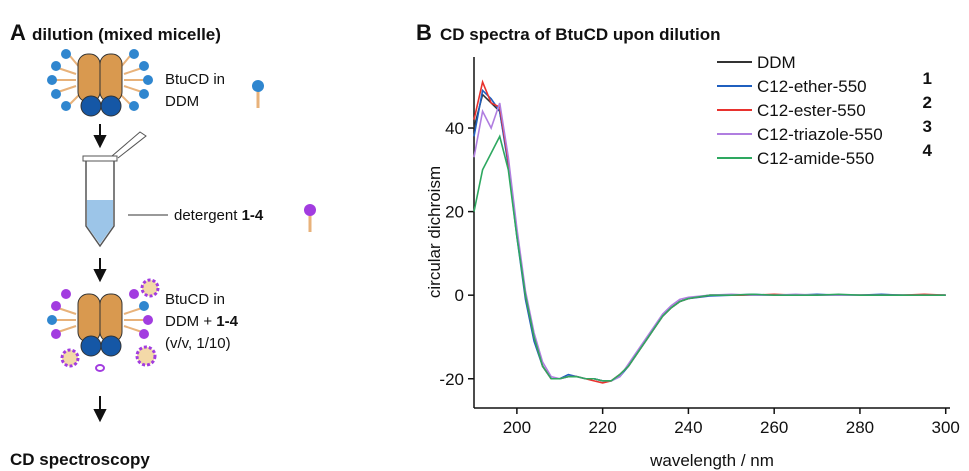 This screenshot has width=969, height=471. Describe the element at coordinates (434, 232) in the screenshot. I see `y-axis-label: circular dichroism` at that location.